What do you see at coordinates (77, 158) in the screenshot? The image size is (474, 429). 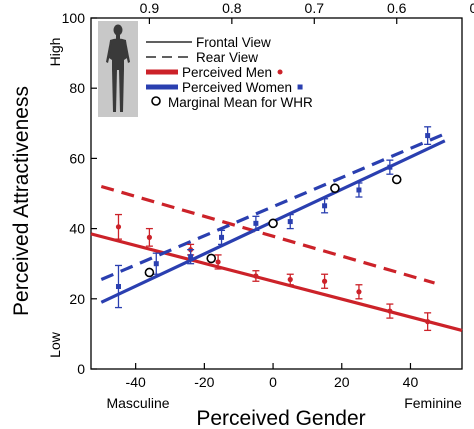 I see `y-tick-label: 60` at bounding box center [77, 158].